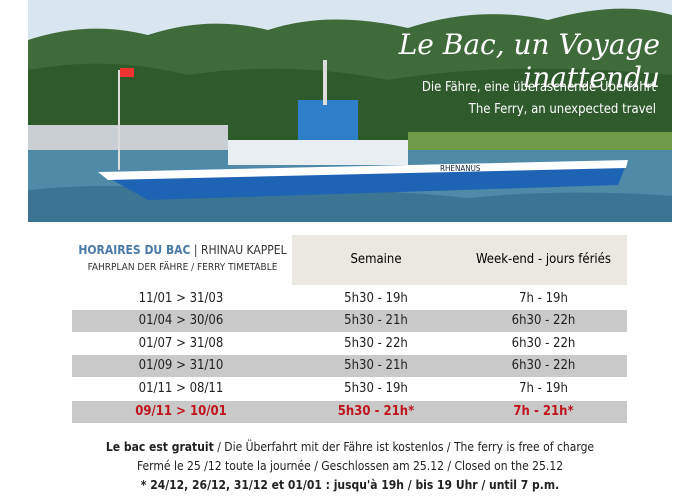  I want to click on table-row: 11/01 > 31/03 5h30 - 19h 7h - 19h, so click(349, 299).